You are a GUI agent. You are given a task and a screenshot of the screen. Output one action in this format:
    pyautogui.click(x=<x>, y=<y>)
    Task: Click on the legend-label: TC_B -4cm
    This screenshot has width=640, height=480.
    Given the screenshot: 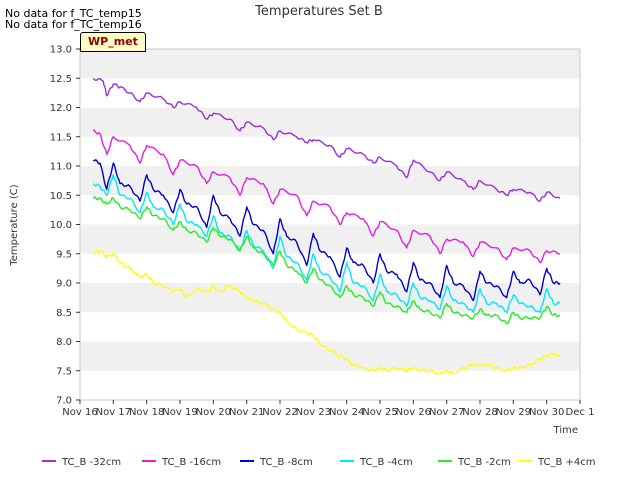 What is the action you would take?
    pyautogui.click(x=386, y=462)
    